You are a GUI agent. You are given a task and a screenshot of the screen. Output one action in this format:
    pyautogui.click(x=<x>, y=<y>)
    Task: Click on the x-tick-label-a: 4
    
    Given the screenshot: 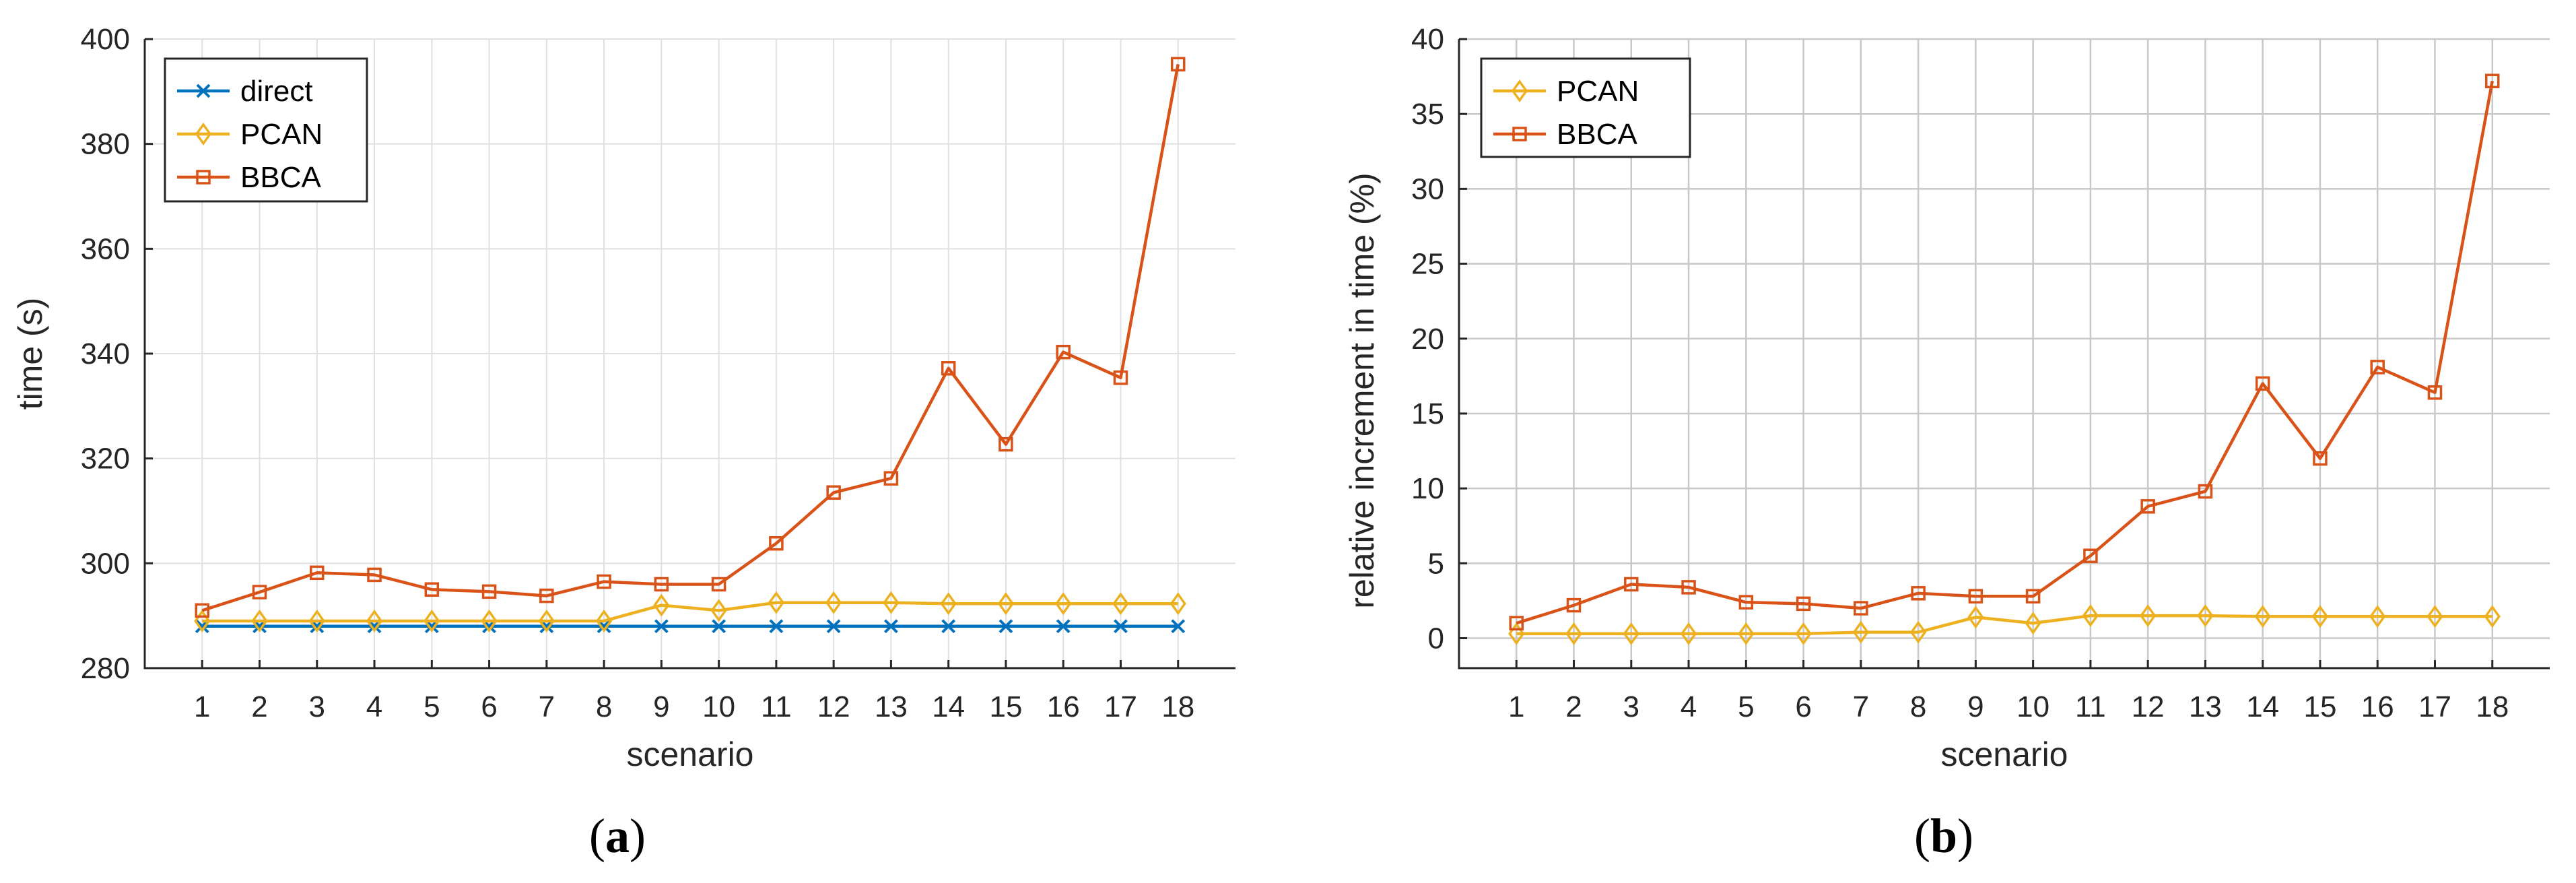 What is the action you would take?
    pyautogui.click(x=374, y=707)
    